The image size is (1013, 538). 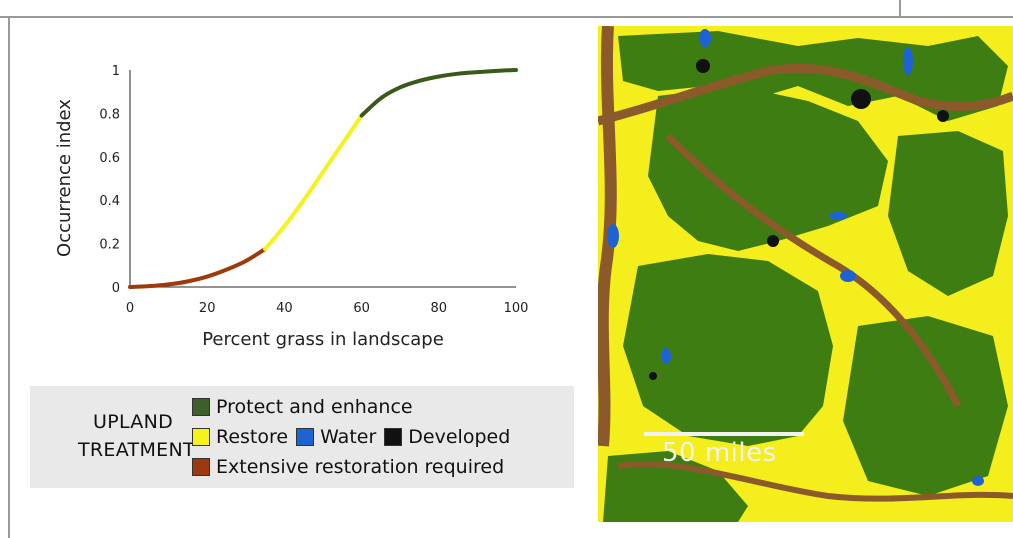 I want to click on legend-title: UPLAND TREATMENT, so click(x=136, y=436).